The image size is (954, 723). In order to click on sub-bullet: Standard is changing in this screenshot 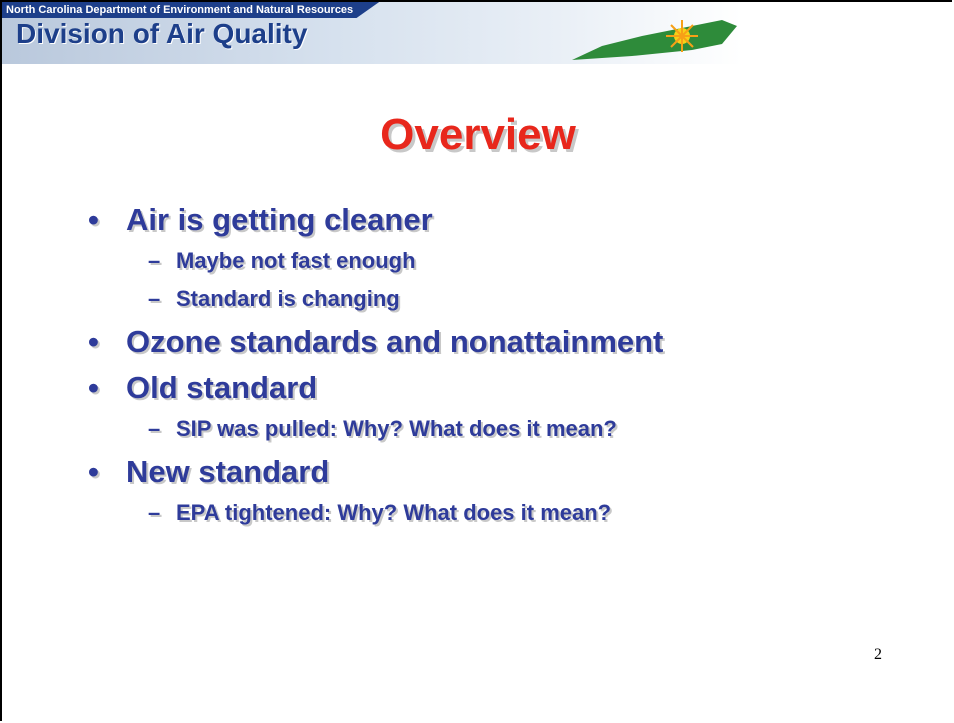, I will do `click(405, 299)`.